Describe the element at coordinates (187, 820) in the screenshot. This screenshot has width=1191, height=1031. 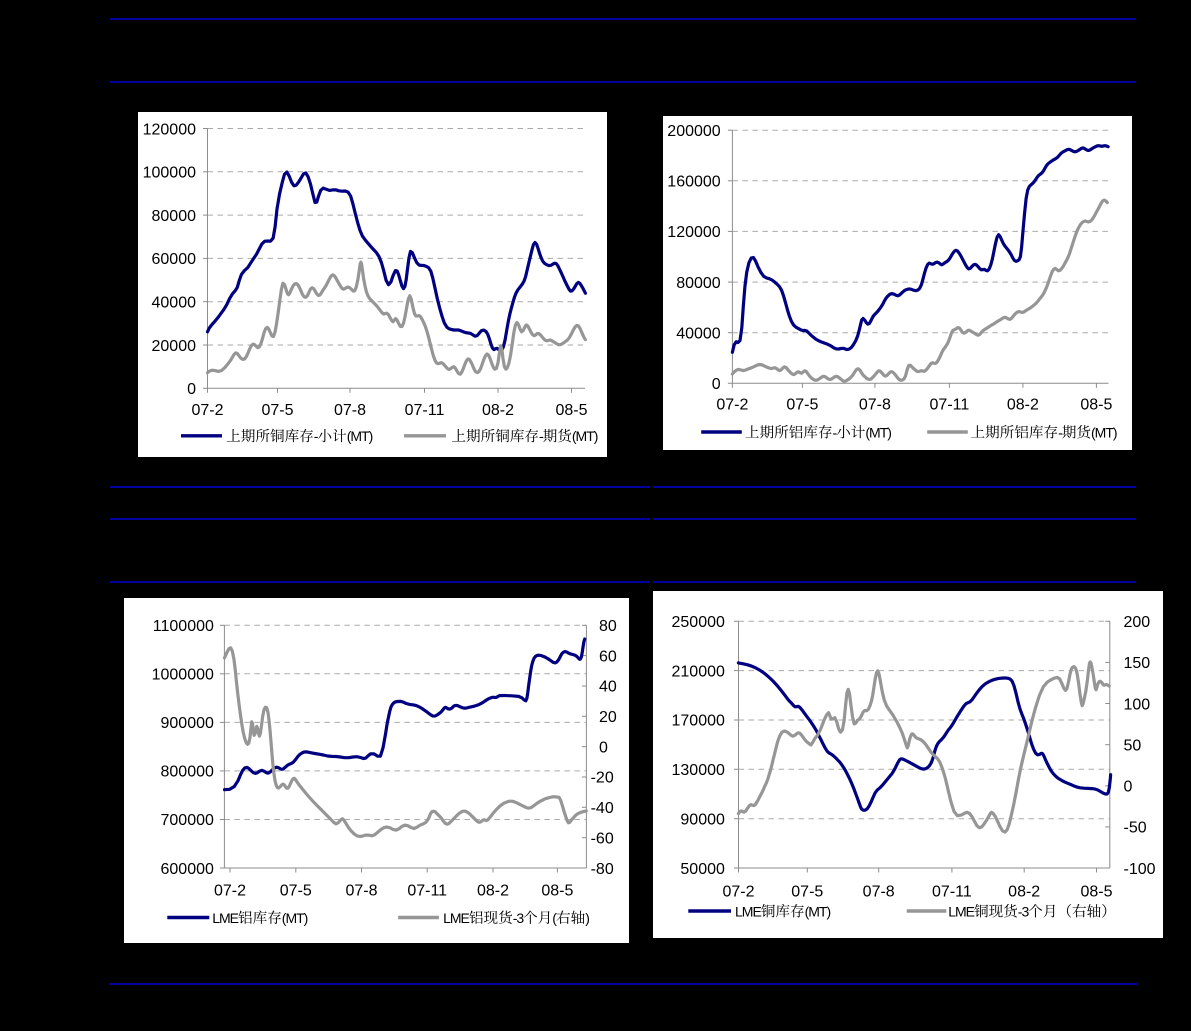
I see `svg-text: 700000` at that location.